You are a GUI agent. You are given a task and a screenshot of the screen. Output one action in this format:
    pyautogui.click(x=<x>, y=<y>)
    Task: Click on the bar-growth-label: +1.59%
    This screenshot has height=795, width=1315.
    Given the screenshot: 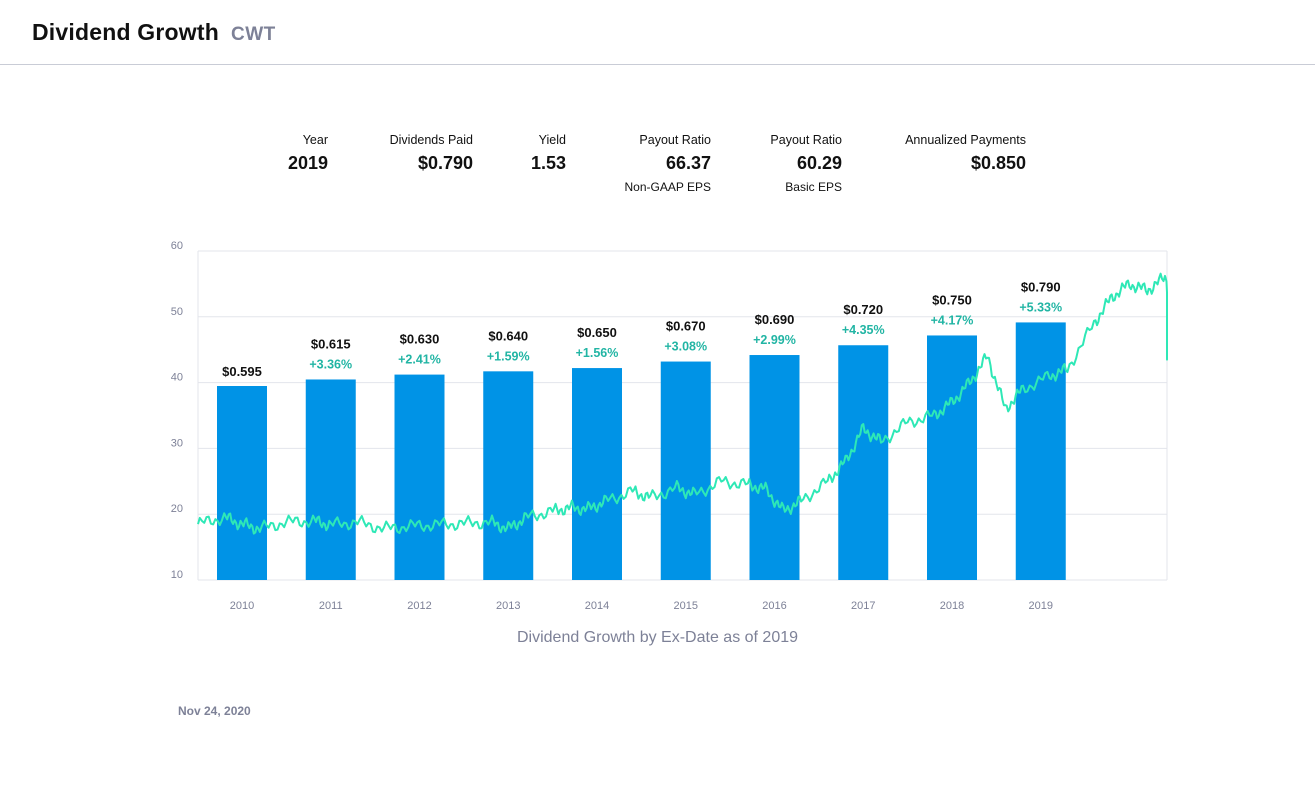 What is the action you would take?
    pyautogui.click(x=508, y=356)
    